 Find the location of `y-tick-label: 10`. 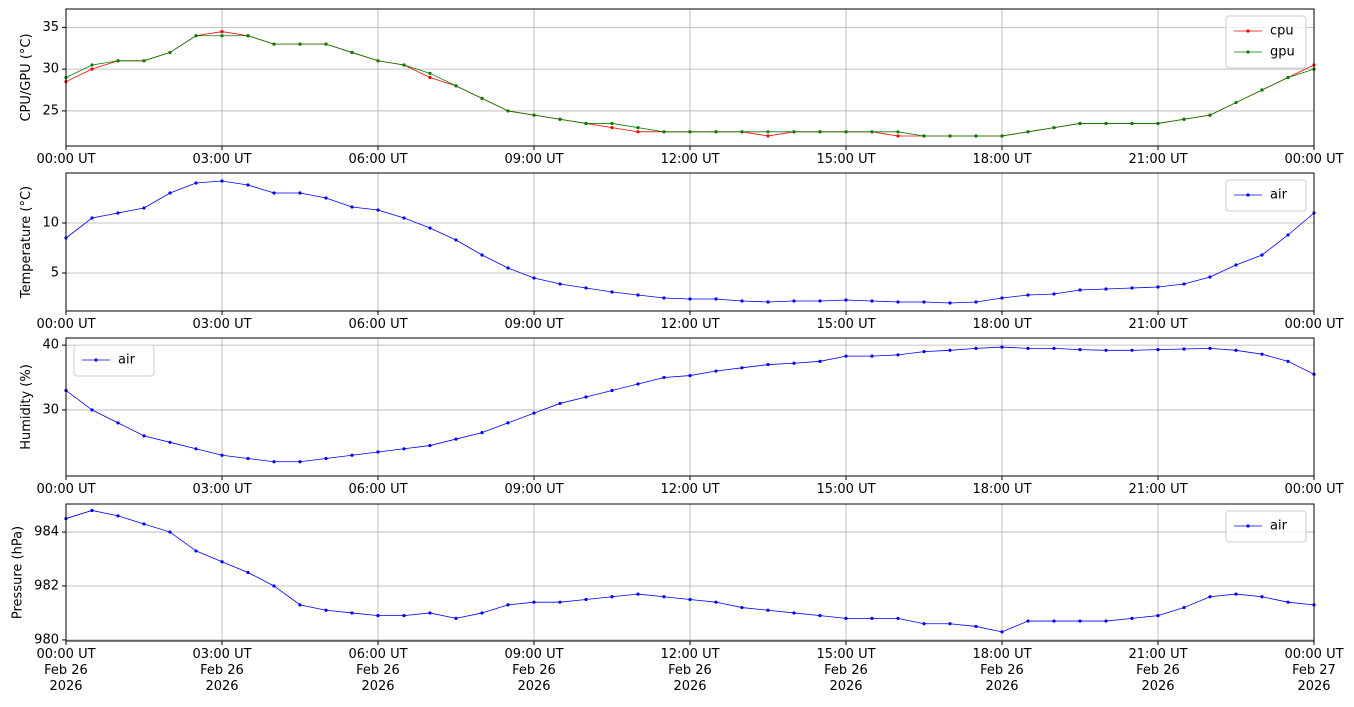

y-tick-label: 10 is located at coordinates (50, 223).